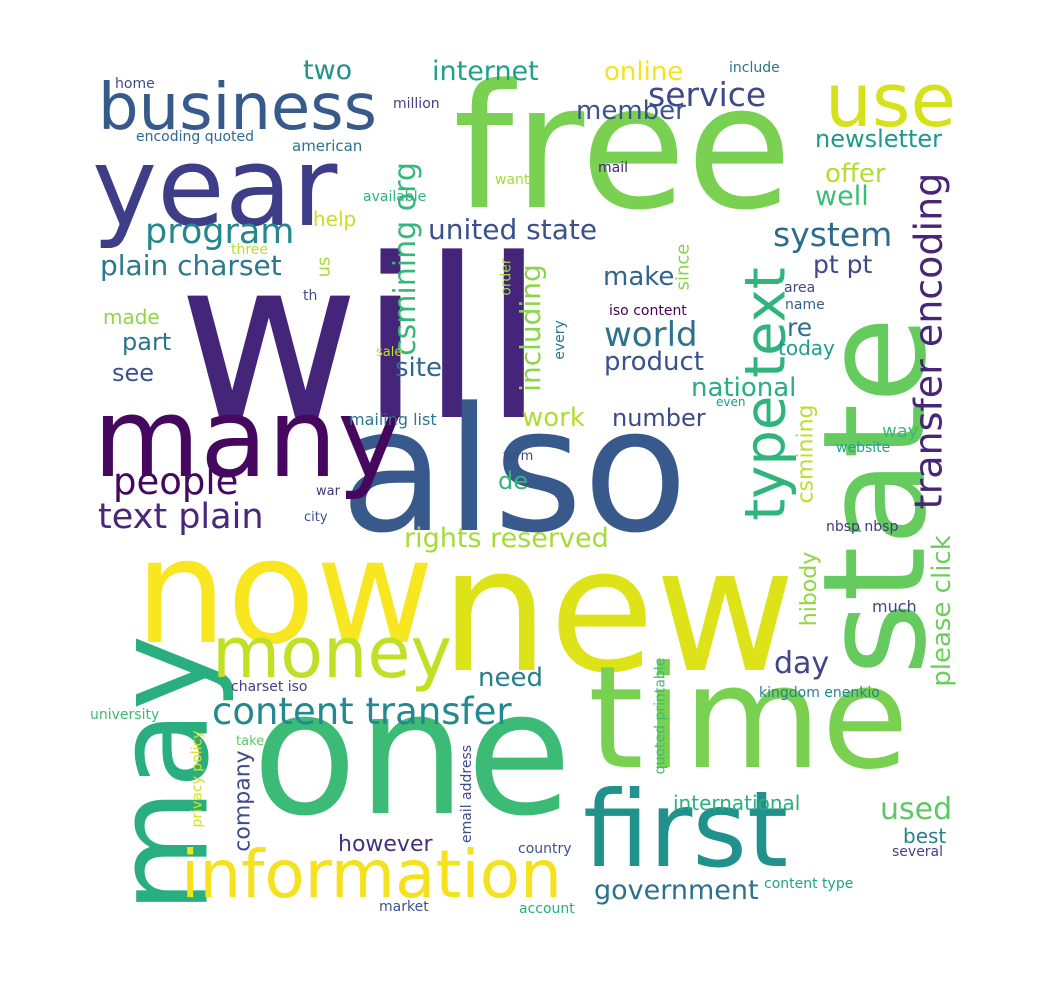  I want to click on word-use: use, so click(890, 101).